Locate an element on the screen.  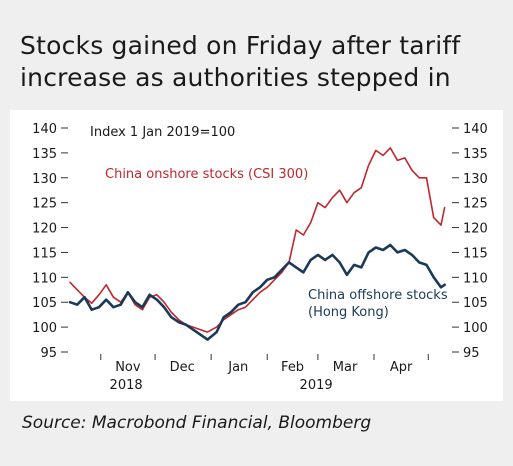
y-tick-label-right: 140 is located at coordinates (475, 129).